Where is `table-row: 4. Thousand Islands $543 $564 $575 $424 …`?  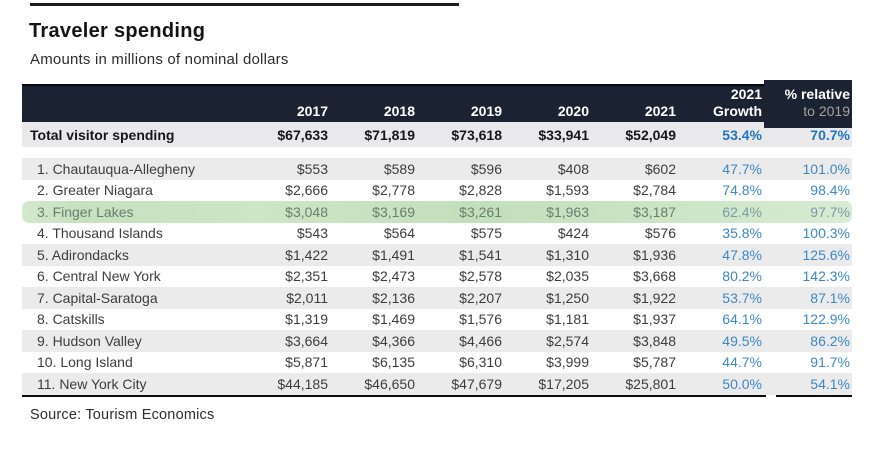
table-row: 4. Thousand Islands $543 $564 $575 $424 … is located at coordinates (437, 233).